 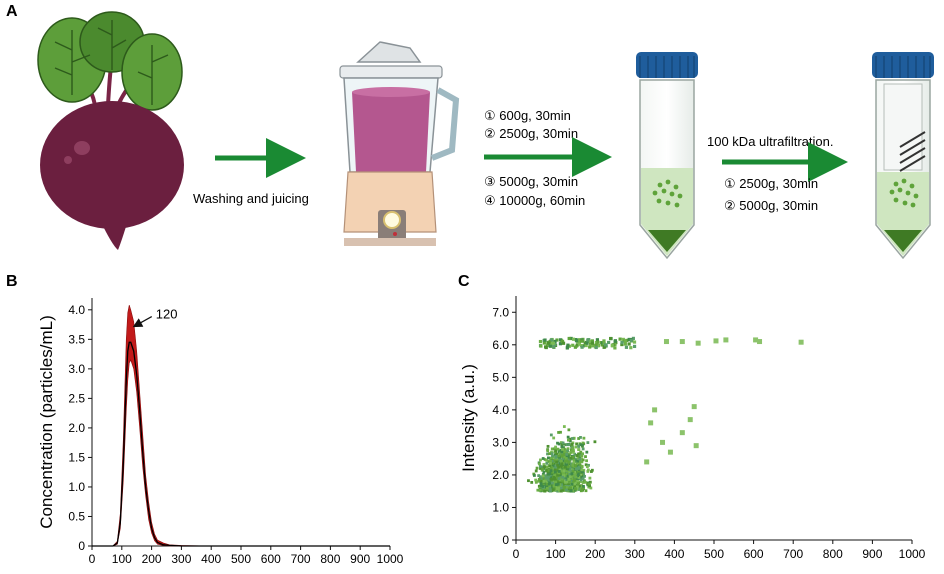 I want to click on chart-c-y-tick-label: 4.0, so click(x=500, y=410).